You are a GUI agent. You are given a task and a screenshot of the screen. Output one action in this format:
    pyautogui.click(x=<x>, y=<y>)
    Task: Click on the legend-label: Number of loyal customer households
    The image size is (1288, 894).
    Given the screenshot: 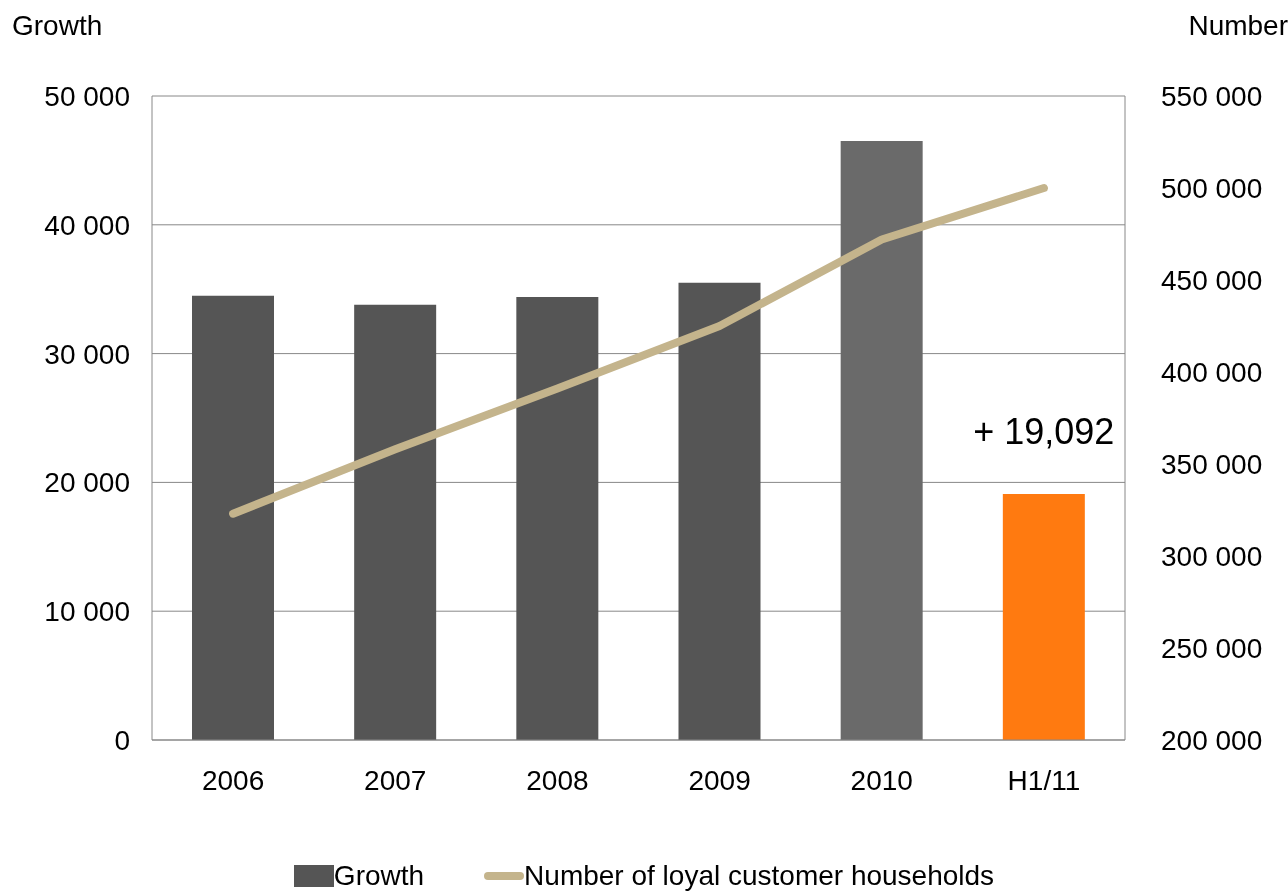 What is the action you would take?
    pyautogui.click(x=759, y=876)
    